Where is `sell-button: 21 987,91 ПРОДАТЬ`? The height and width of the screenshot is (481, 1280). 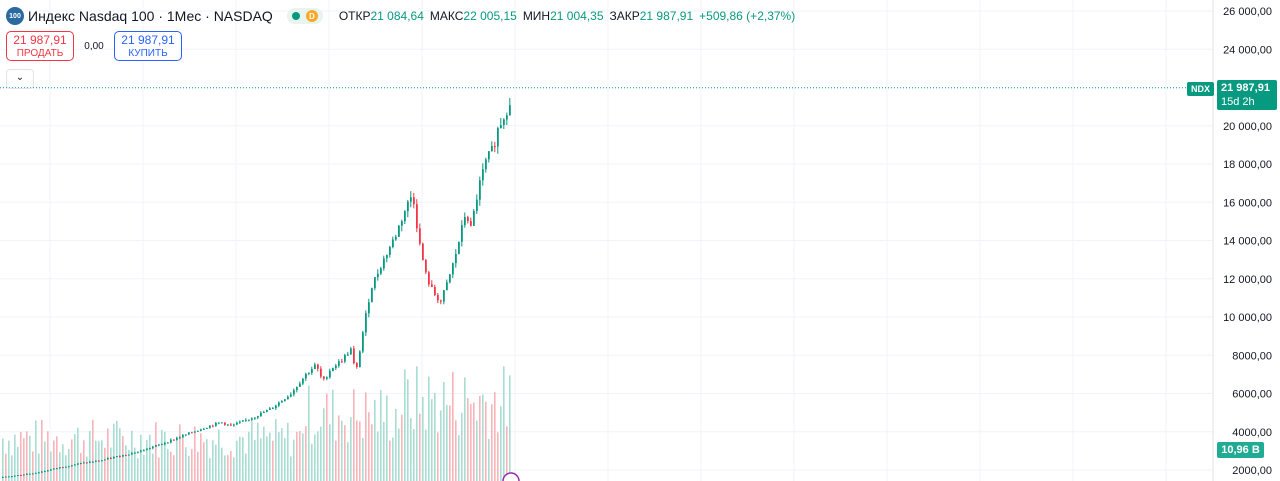
sell-button: 21 987,91 ПРОДАТЬ is located at coordinates (40, 46).